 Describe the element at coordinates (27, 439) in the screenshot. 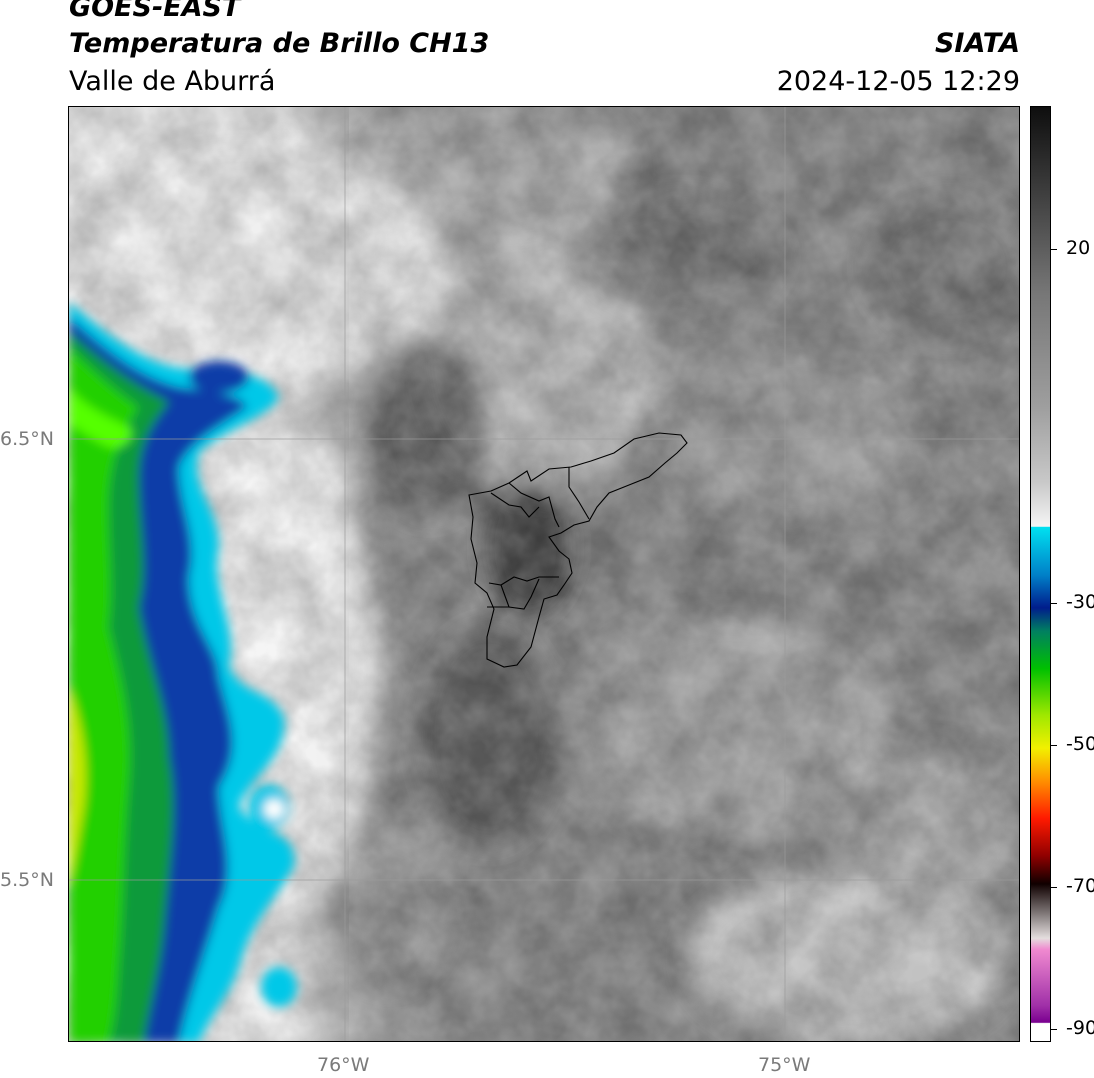

I see `lat-label-6-5n: 6.5°N` at that location.